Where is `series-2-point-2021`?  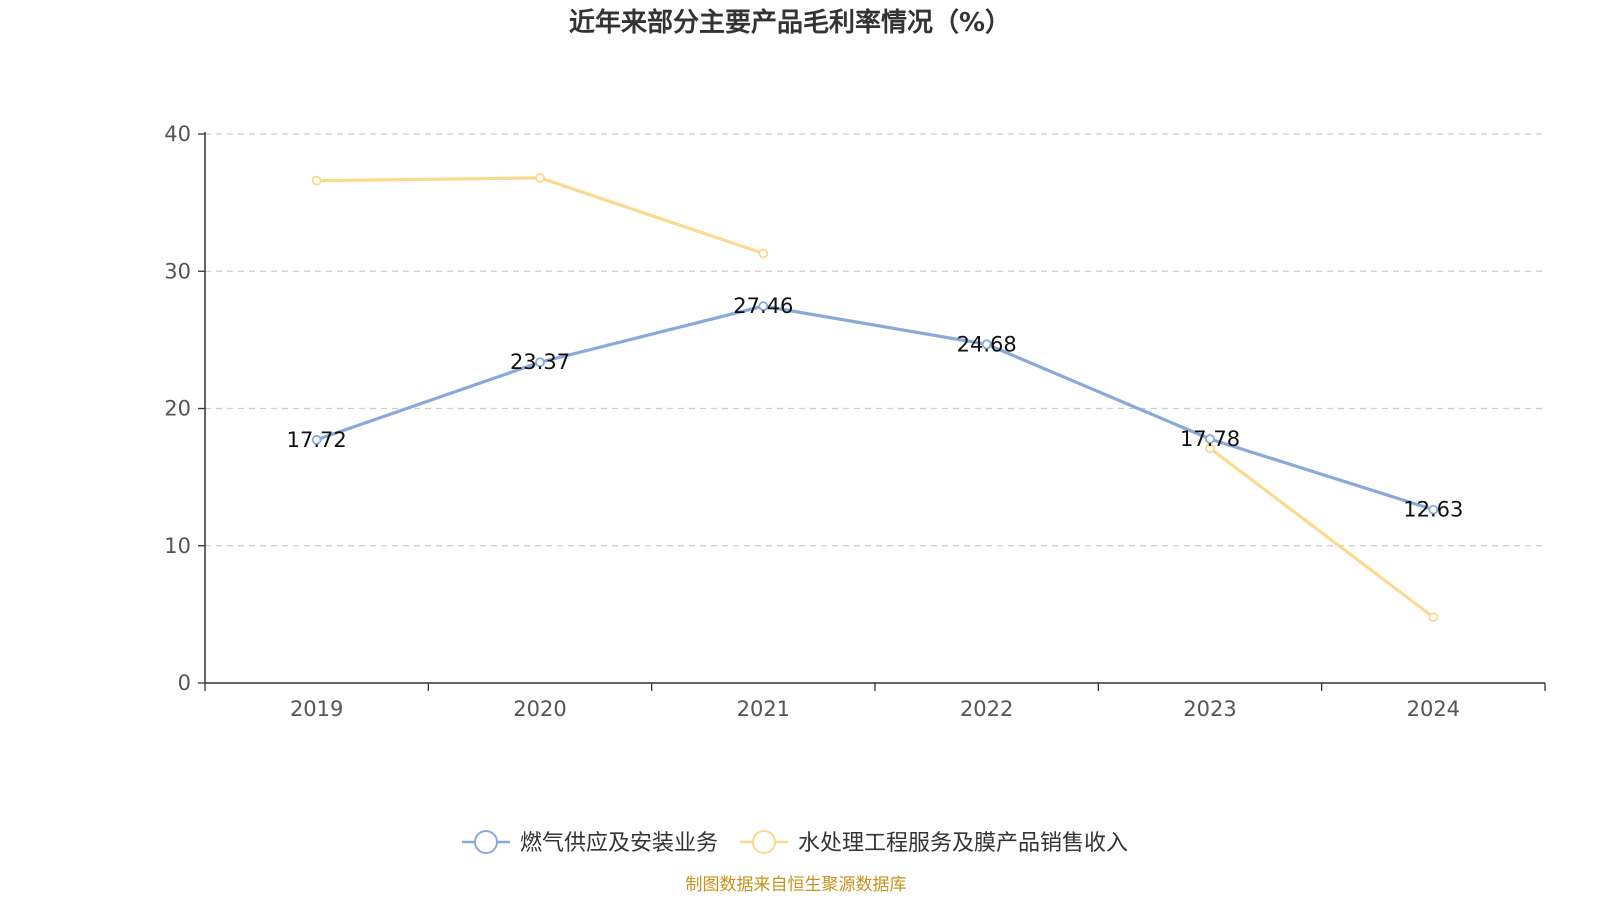
series-2-point-2021 is located at coordinates (763, 253).